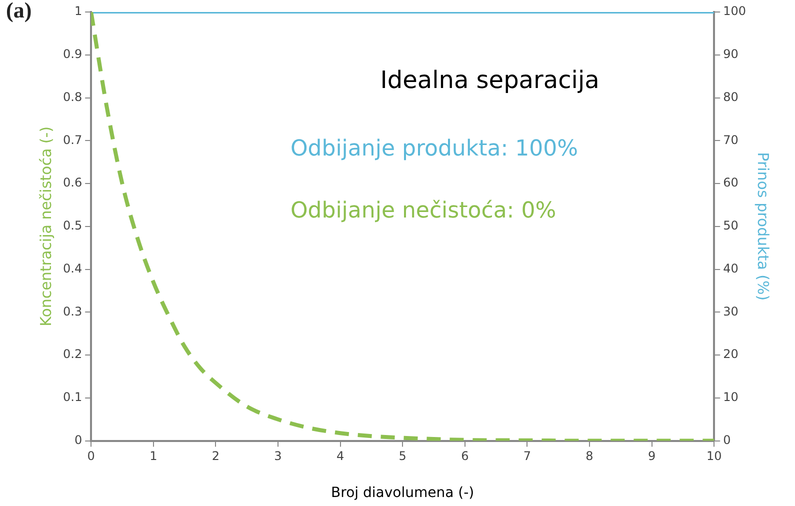 The width and height of the screenshot is (795, 506). I want to click on y2-tick-label: 0, so click(727, 439).